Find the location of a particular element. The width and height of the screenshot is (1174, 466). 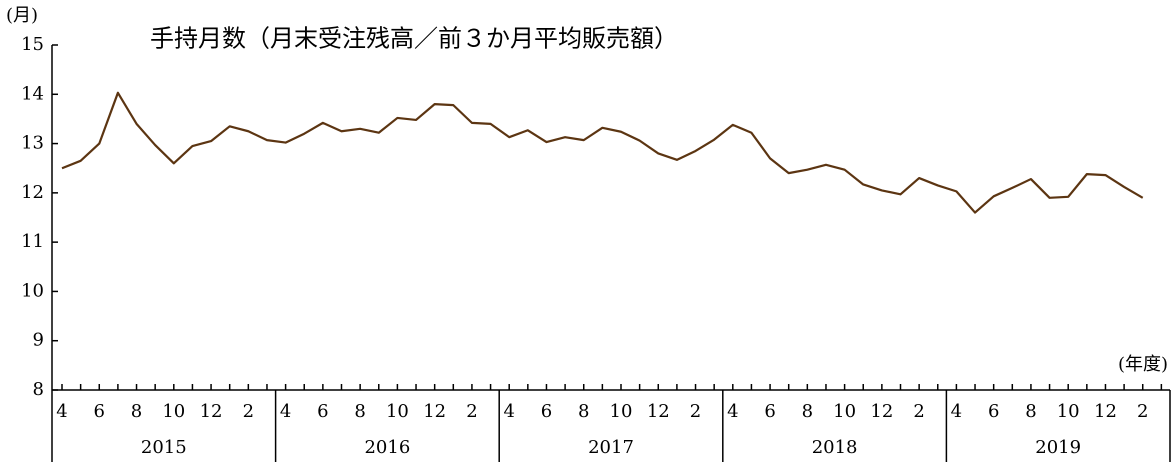

y-tick-label: 10 is located at coordinates (32, 290).